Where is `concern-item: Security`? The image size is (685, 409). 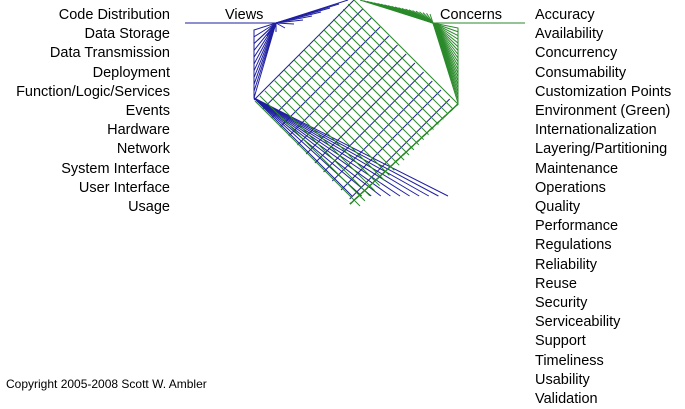
concern-item: Security is located at coordinates (561, 303).